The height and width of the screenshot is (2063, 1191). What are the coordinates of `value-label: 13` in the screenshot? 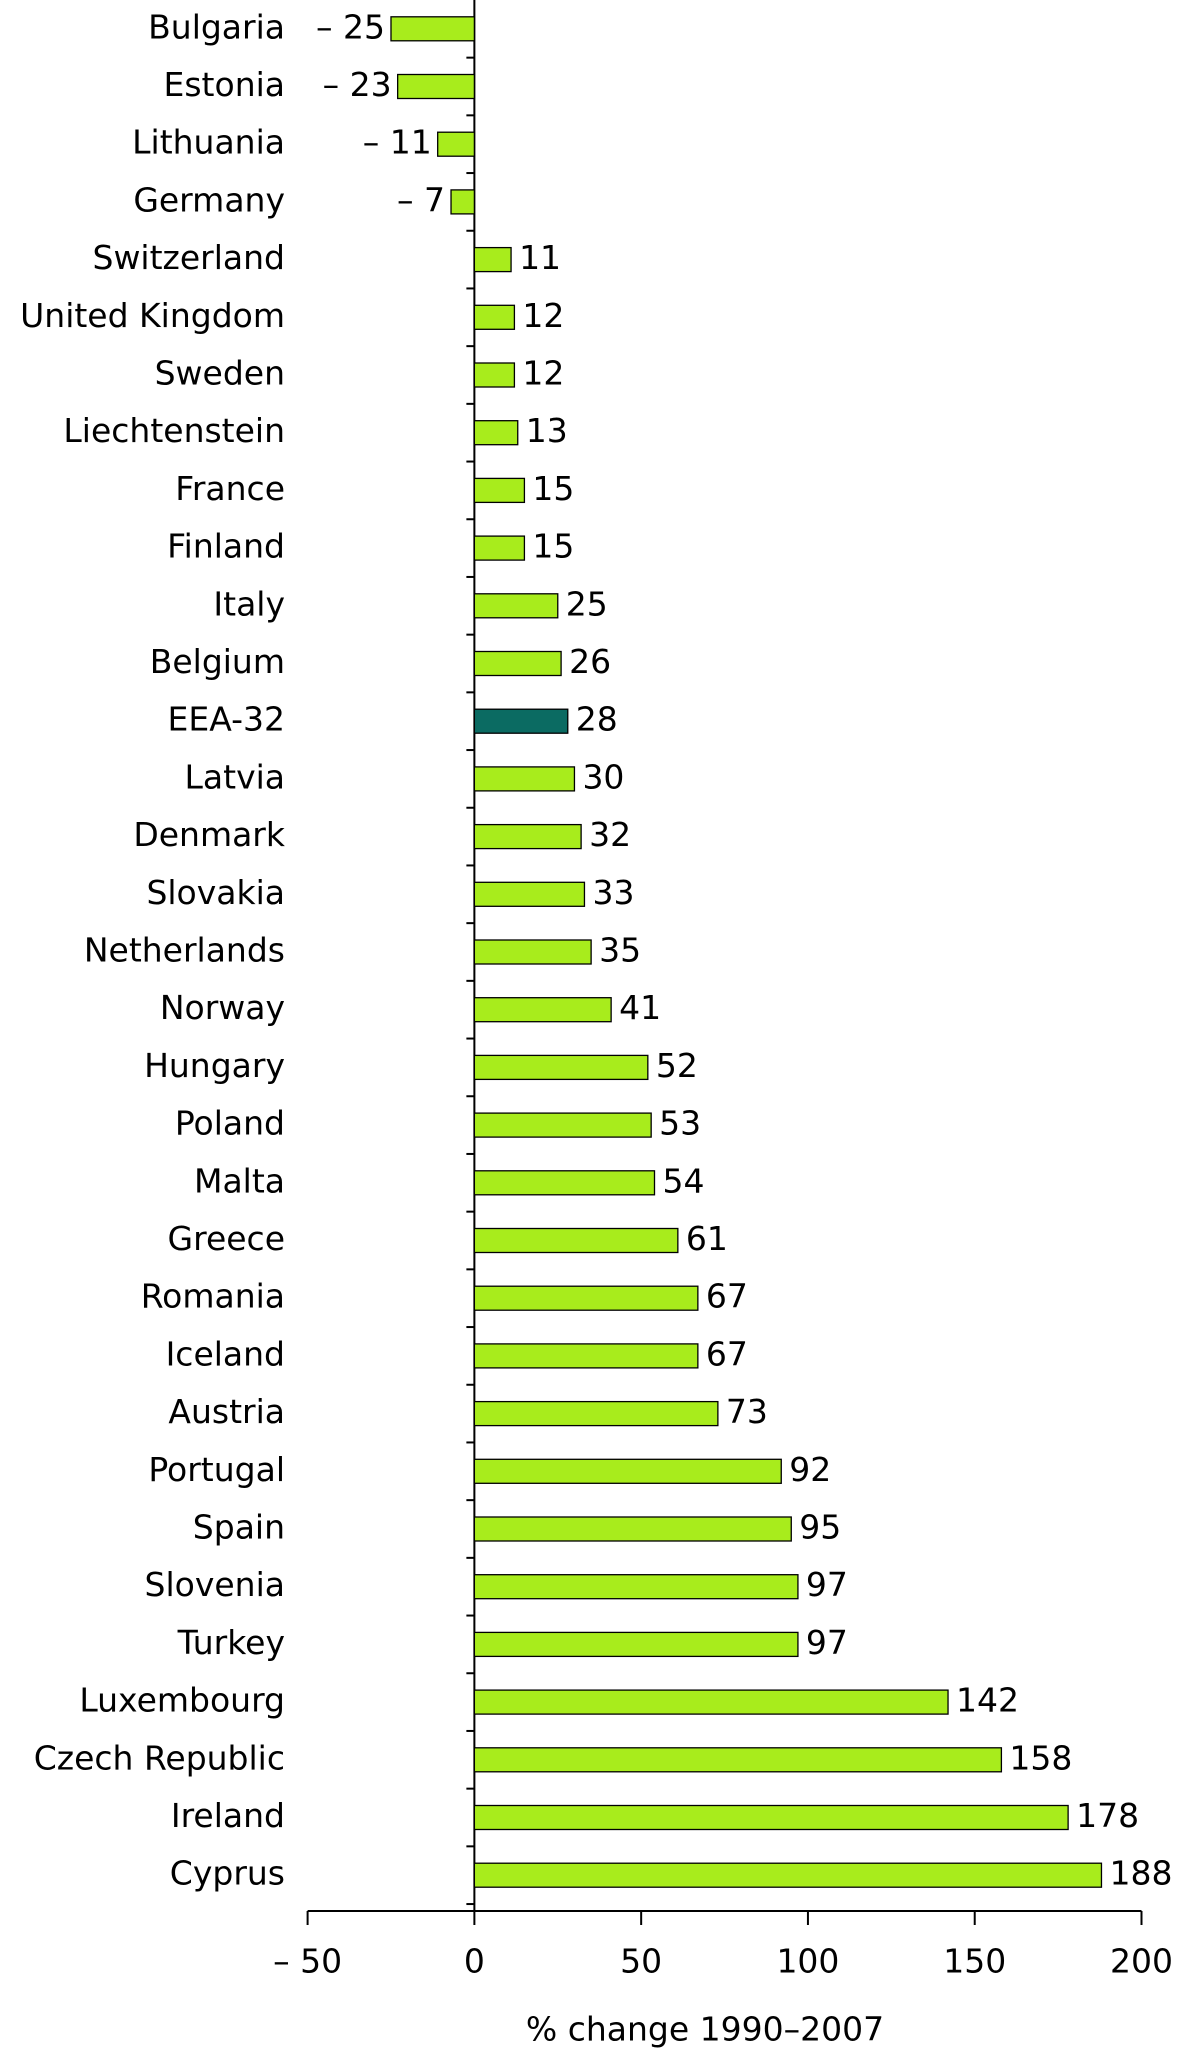 It's located at (547, 430).